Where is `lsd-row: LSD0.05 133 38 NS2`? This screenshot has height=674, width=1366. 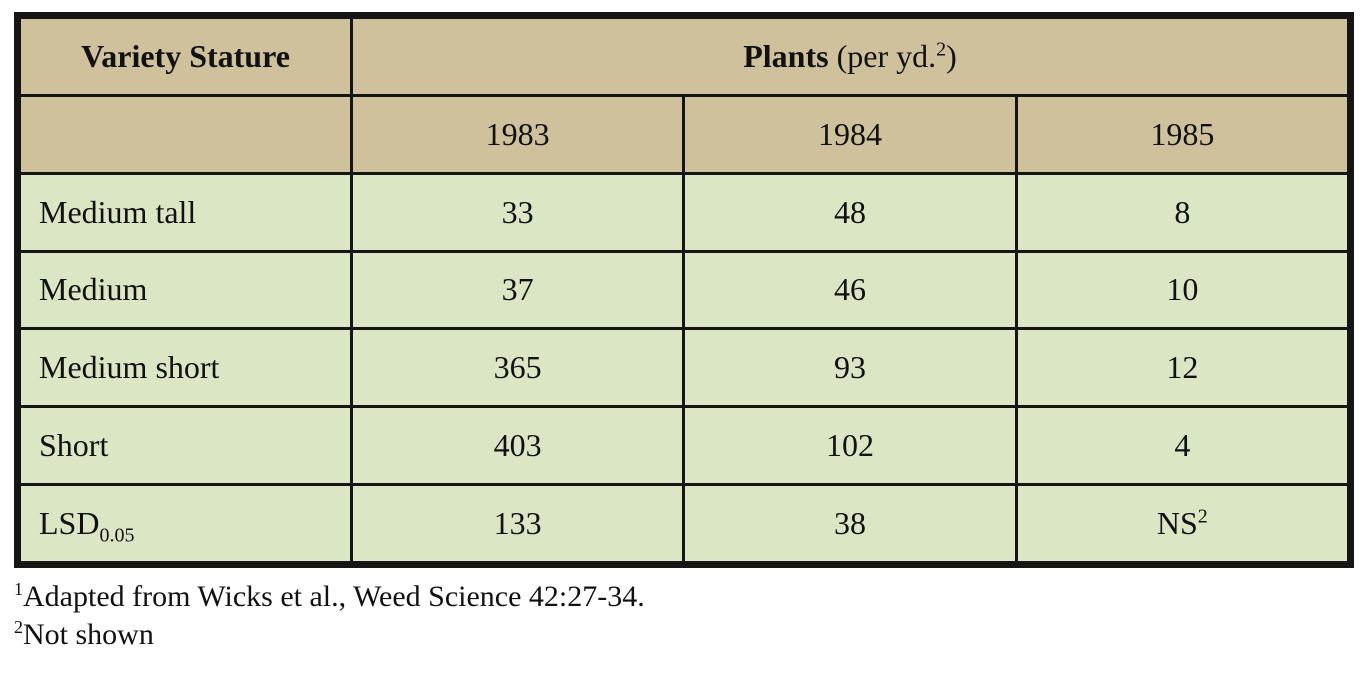 lsd-row: LSD0.05 133 38 NS2 is located at coordinates (684, 523).